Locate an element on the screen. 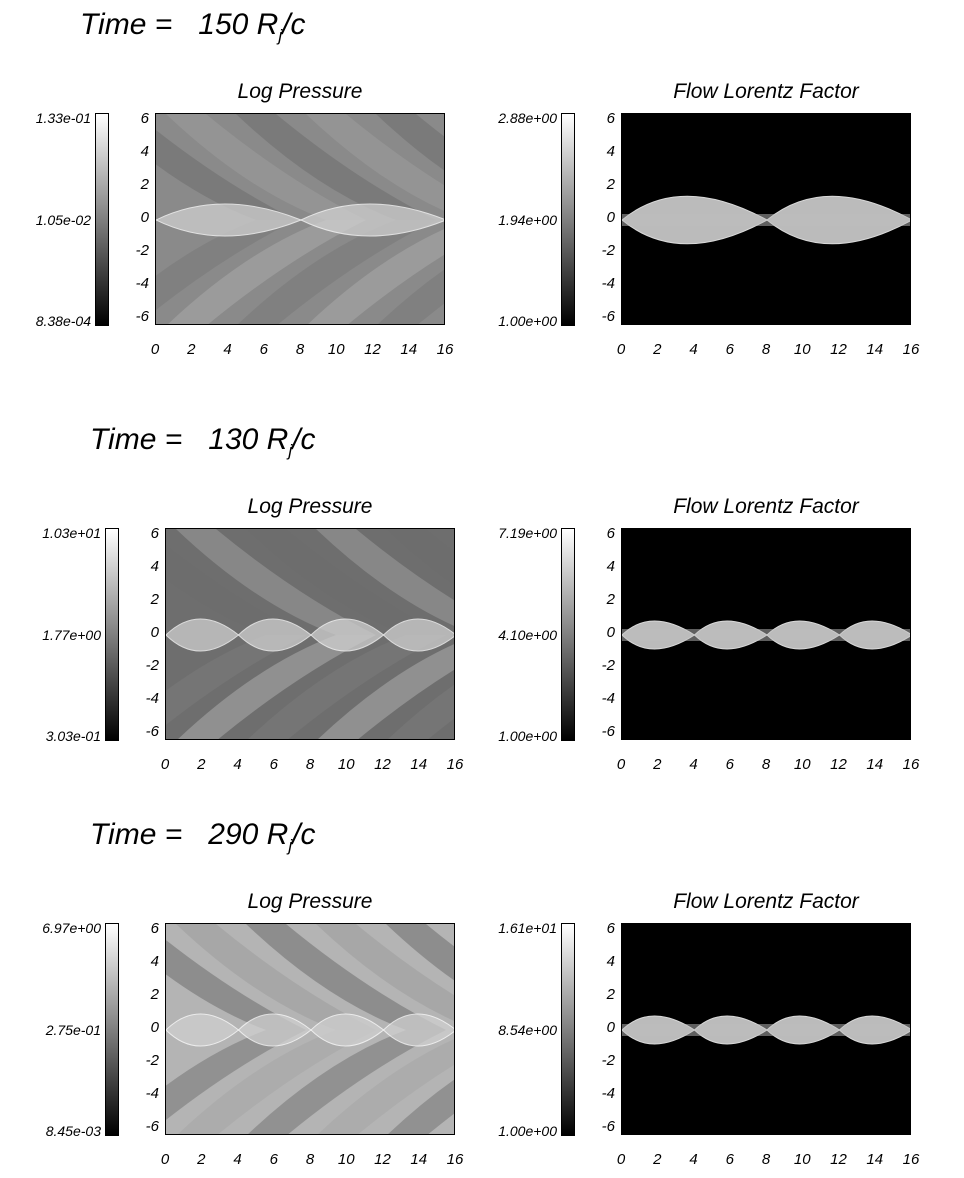 The width and height of the screenshot is (964, 1178). colorbar-label: 2.75e-01 is located at coordinates (73, 1029).